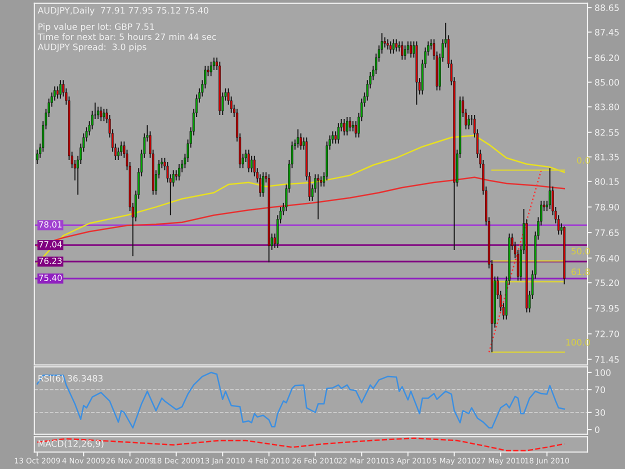 This screenshot has height=469, width=625. What do you see at coordinates (597, 430) in the screenshot?
I see `y-tick-label: 0` at bounding box center [597, 430].